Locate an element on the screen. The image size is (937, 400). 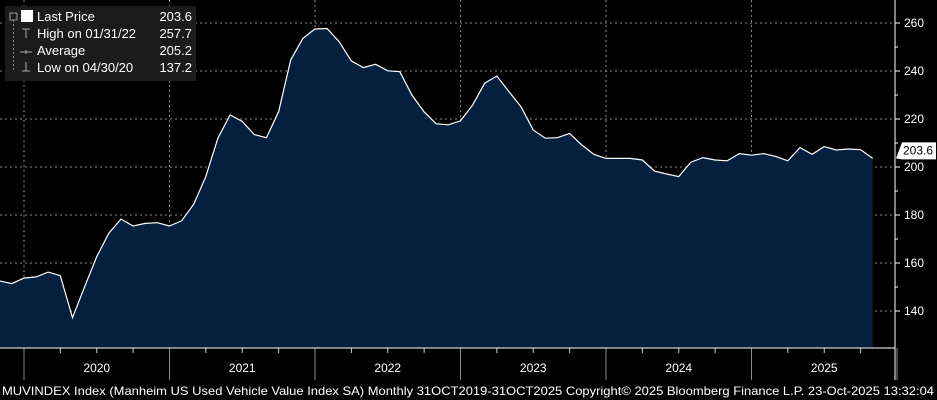
y-tick-label: 160 is located at coordinates (914, 263).